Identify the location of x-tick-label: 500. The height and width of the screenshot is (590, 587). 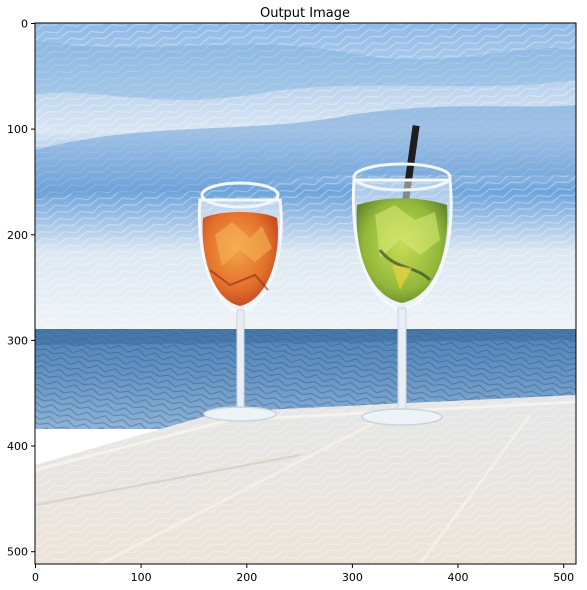
(563, 577).